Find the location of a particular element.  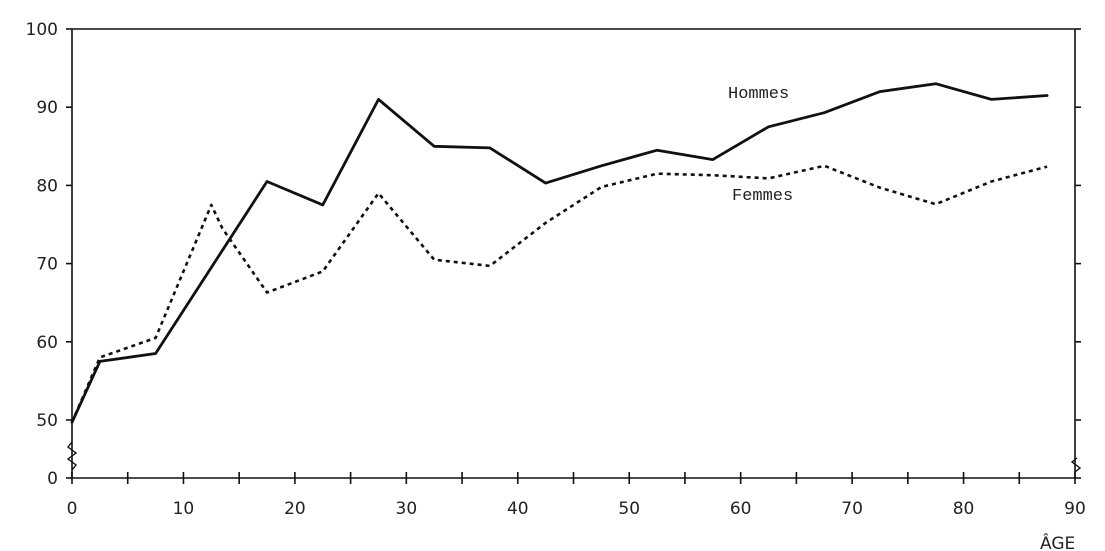

series-label-femmes: Femmes is located at coordinates (762, 196).